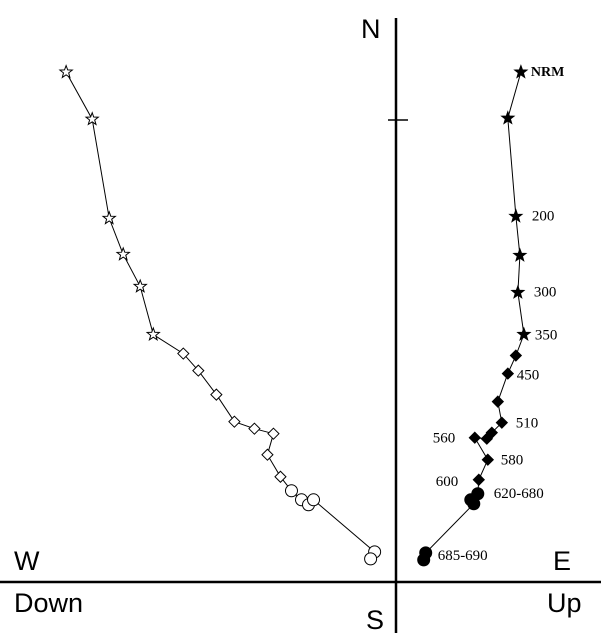  I want to click on north-label: N, so click(371, 29).